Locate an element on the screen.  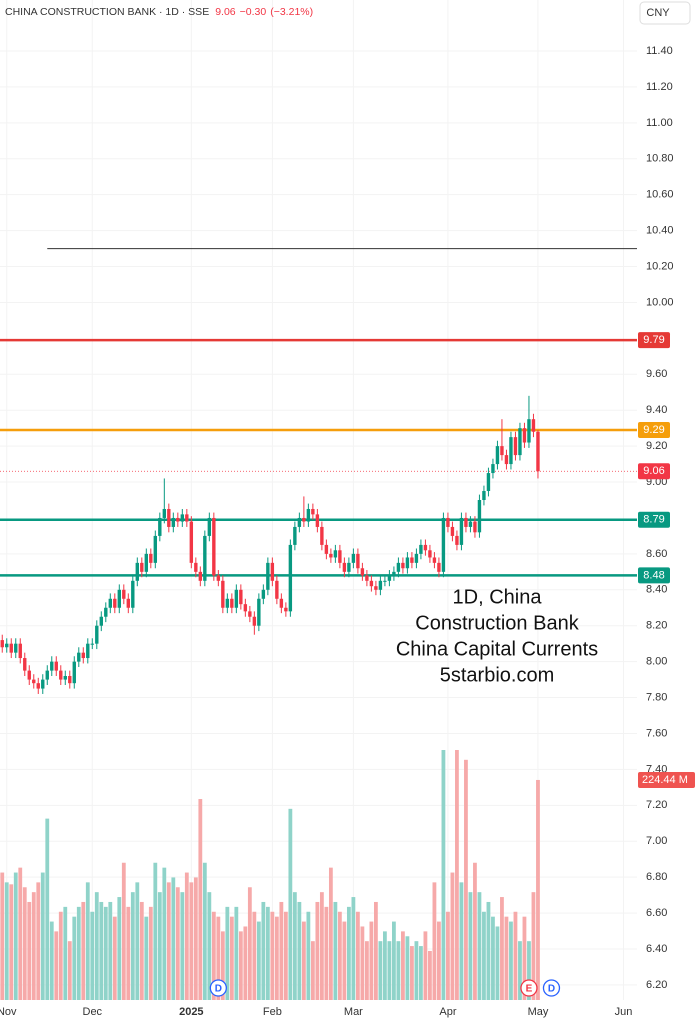
x-tick-label: Nov is located at coordinates (8, 1012).